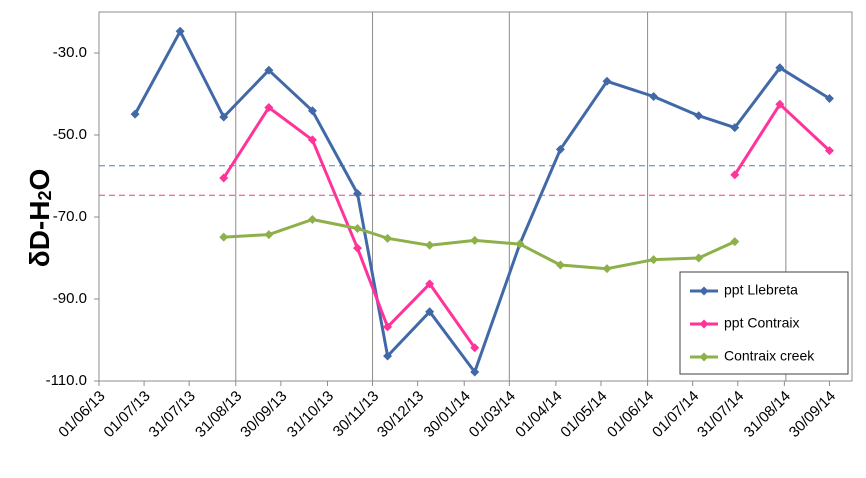 Image resolution: width=866 pixels, height=478 pixels. I want to click on reference-lines, so click(475, 180).